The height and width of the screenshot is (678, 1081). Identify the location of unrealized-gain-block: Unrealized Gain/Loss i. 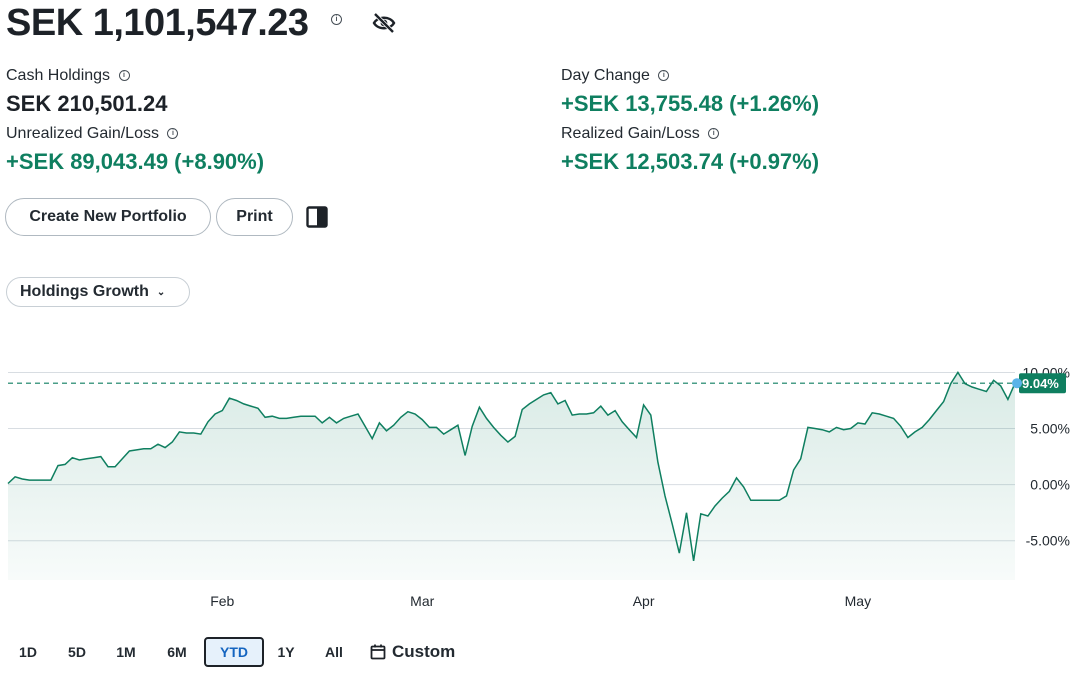
(92, 134).